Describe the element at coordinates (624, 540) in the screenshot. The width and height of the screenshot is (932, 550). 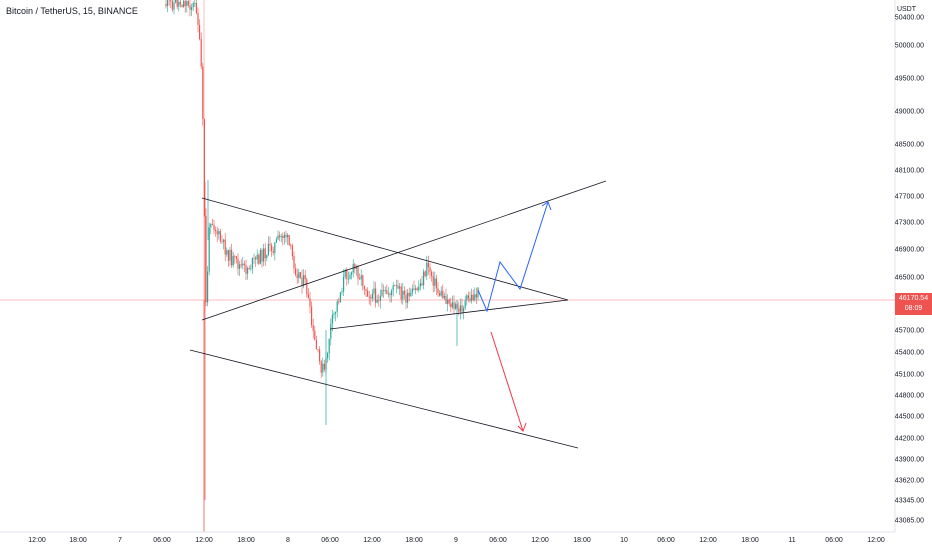
I see `time-tick-label: 10` at that location.